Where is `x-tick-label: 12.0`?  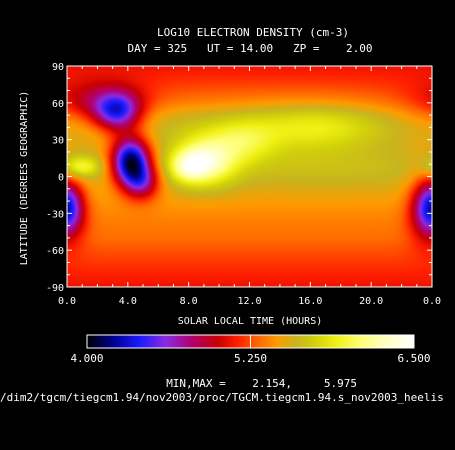
x-tick-label: 12.0 is located at coordinates (249, 301).